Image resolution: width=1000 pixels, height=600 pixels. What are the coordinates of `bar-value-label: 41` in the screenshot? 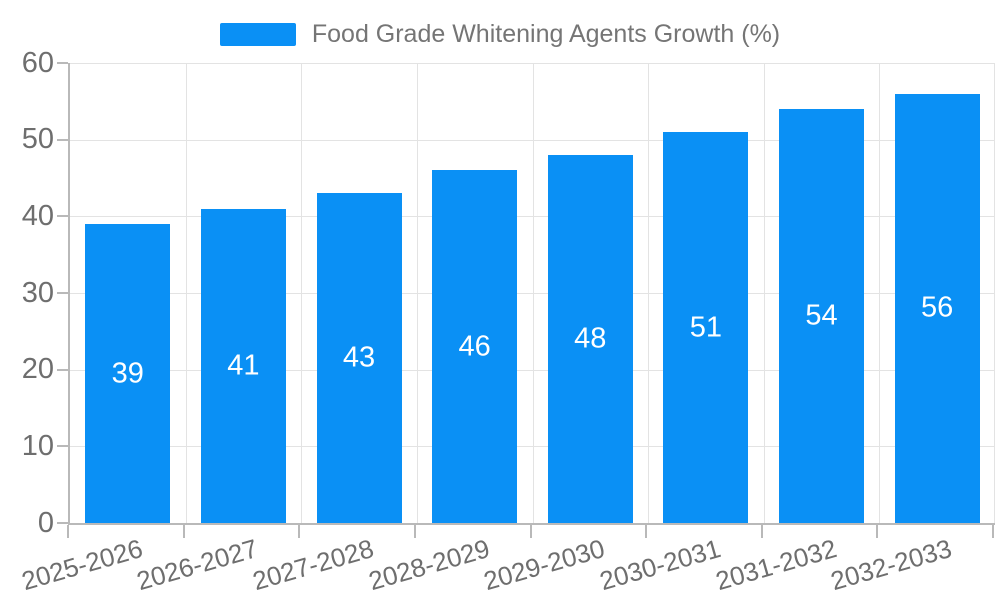 It's located at (243, 365).